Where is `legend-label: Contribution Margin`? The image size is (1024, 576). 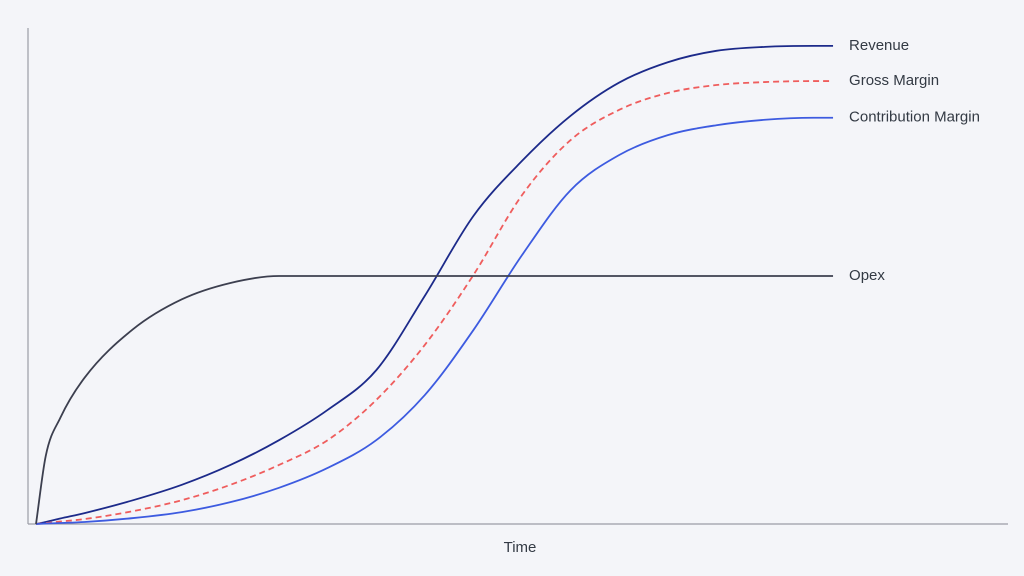 legend-label: Contribution Margin is located at coordinates (914, 117).